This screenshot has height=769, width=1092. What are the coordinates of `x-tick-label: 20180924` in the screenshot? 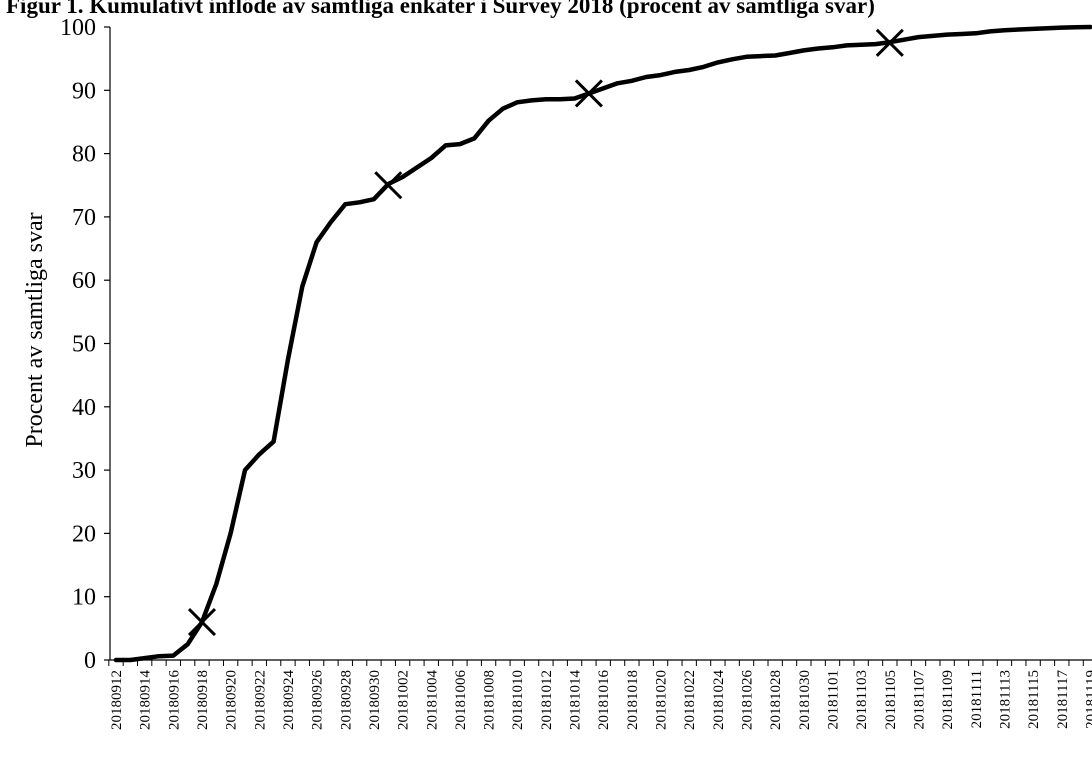 It's located at (289, 700).